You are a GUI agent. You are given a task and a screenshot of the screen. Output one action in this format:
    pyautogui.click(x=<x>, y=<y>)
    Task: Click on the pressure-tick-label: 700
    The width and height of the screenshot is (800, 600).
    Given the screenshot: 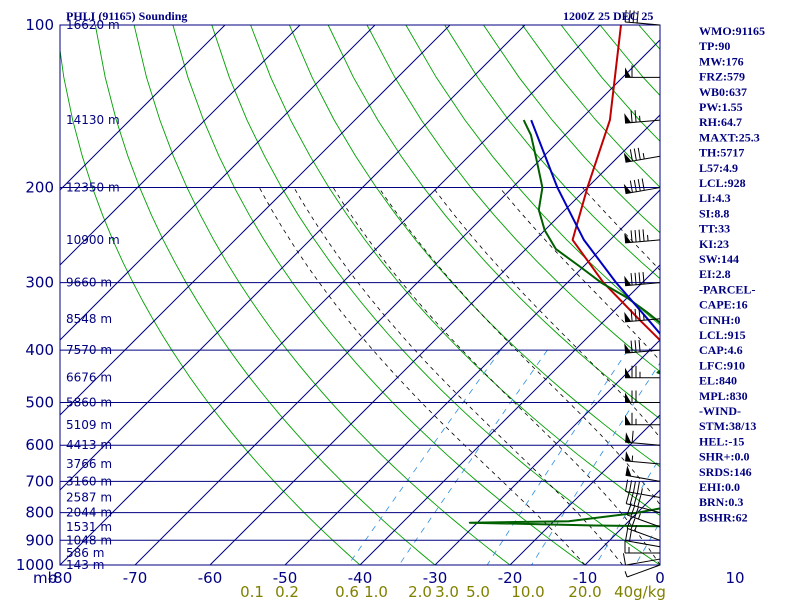 What is the action you would take?
    pyautogui.click(x=39, y=481)
    